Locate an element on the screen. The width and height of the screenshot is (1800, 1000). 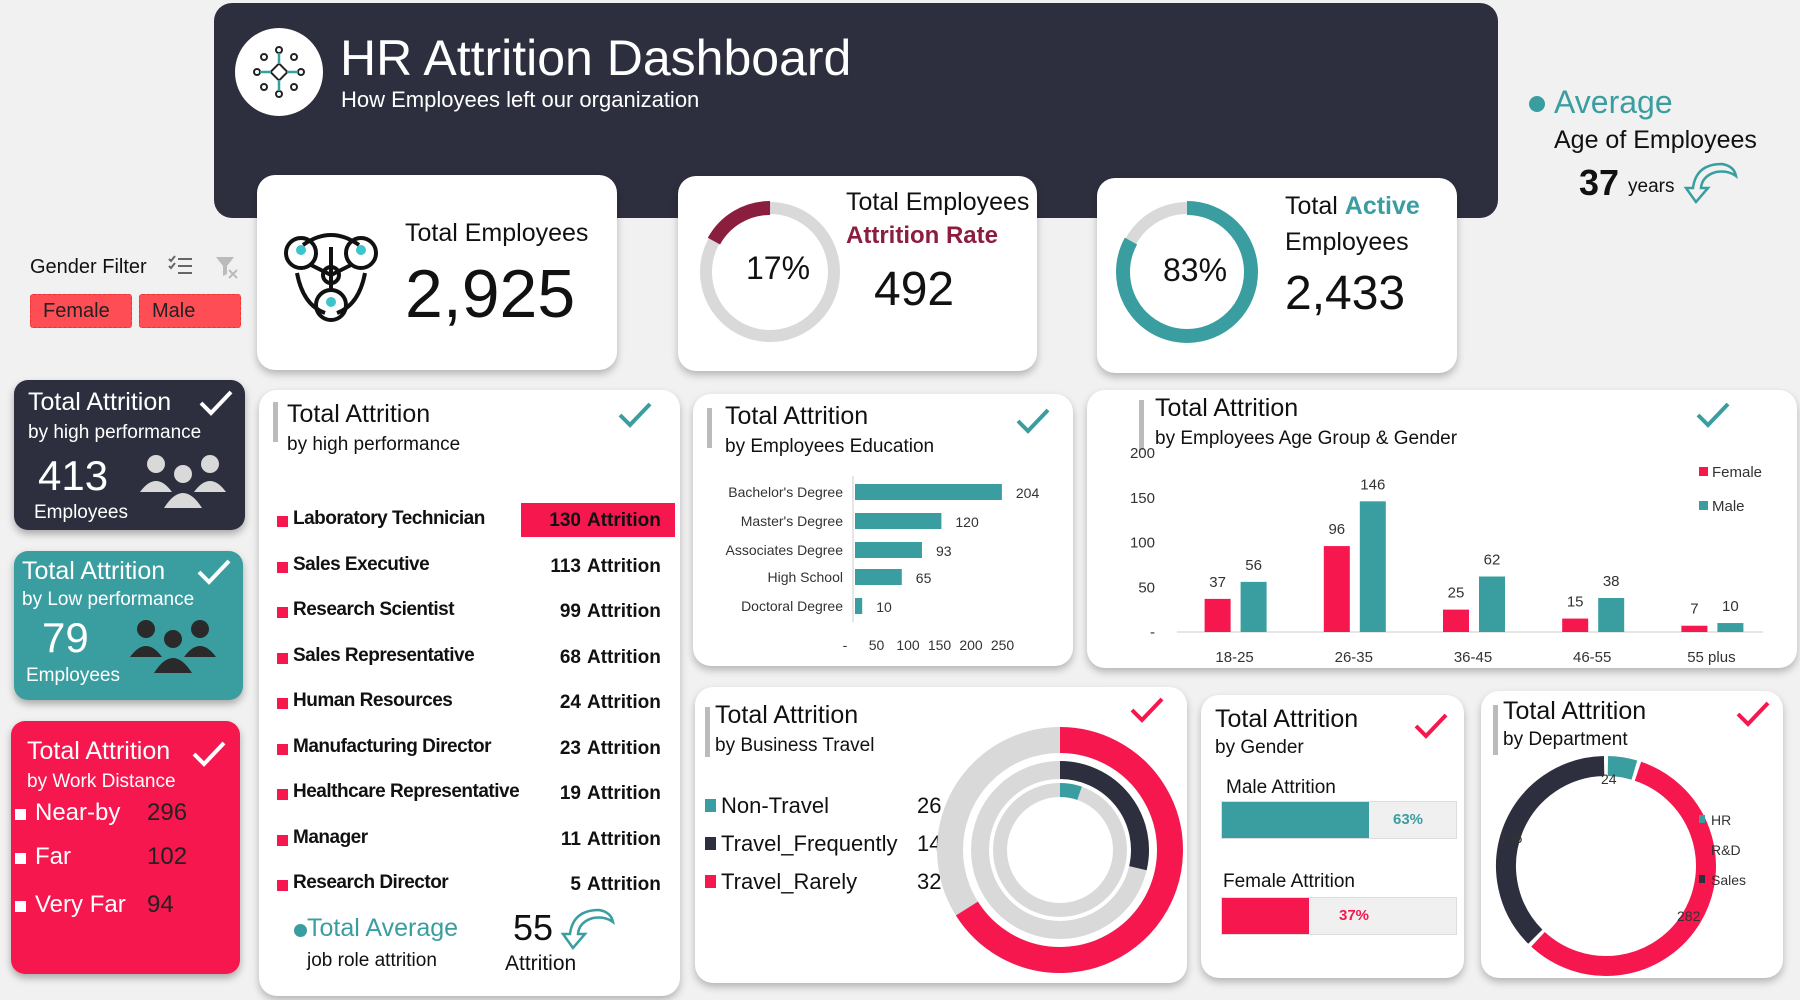
male-bar-fill is located at coordinates (1296, 820).